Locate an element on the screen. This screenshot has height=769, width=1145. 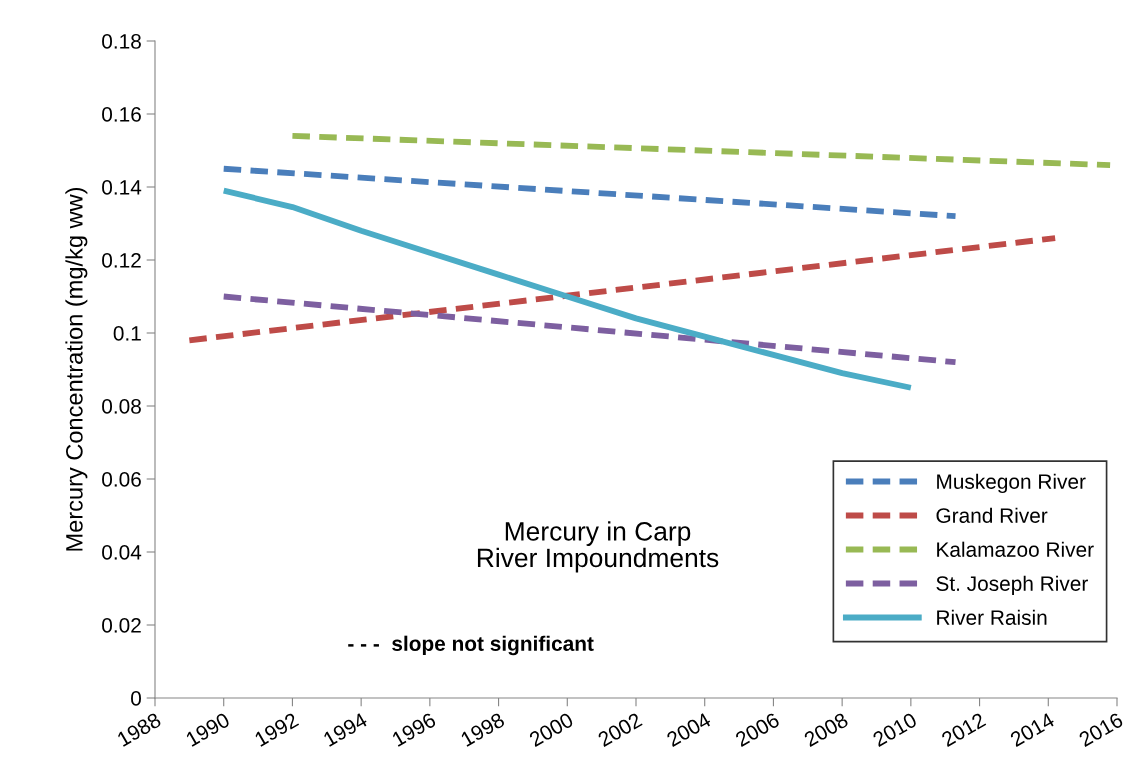
x-tick-label: 2008 is located at coordinates (826, 730).